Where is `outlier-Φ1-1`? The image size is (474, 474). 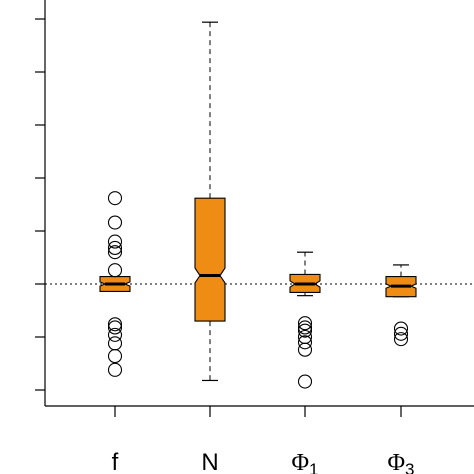
outlier-Φ1-1 is located at coordinates (305, 327).